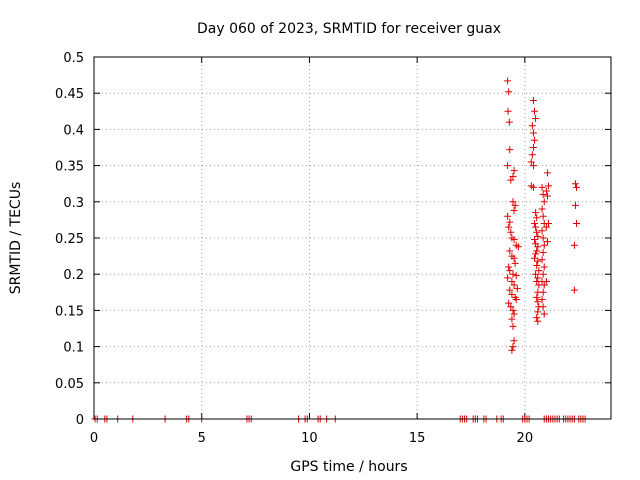 This screenshot has height=480, width=640. What do you see at coordinates (73, 275) in the screenshot?
I see `y-tick-label: 0.2` at bounding box center [73, 275].